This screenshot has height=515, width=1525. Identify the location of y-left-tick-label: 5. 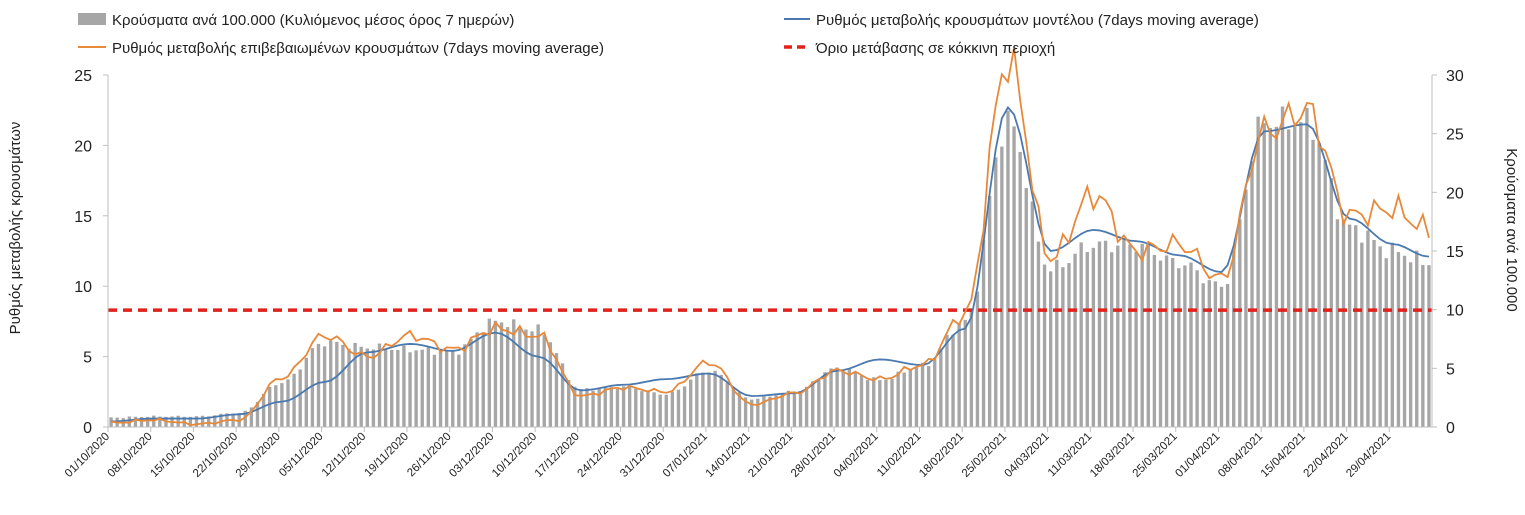
(87, 358).